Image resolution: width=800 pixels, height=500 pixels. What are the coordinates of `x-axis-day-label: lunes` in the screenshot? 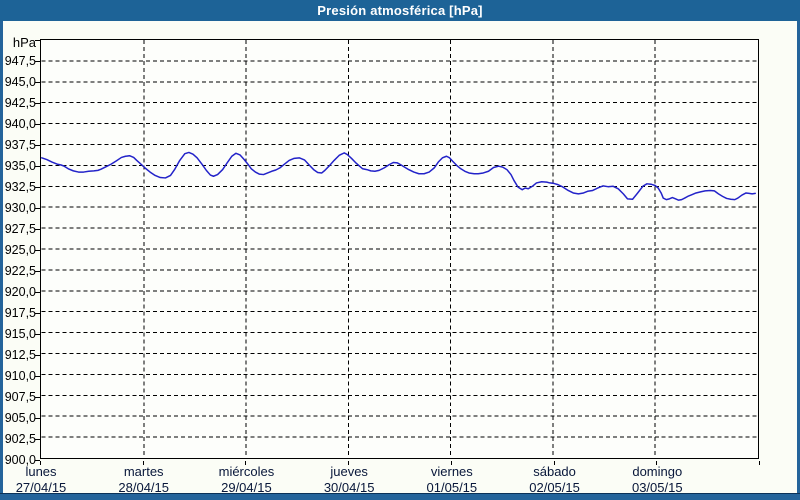 It's located at (41, 471).